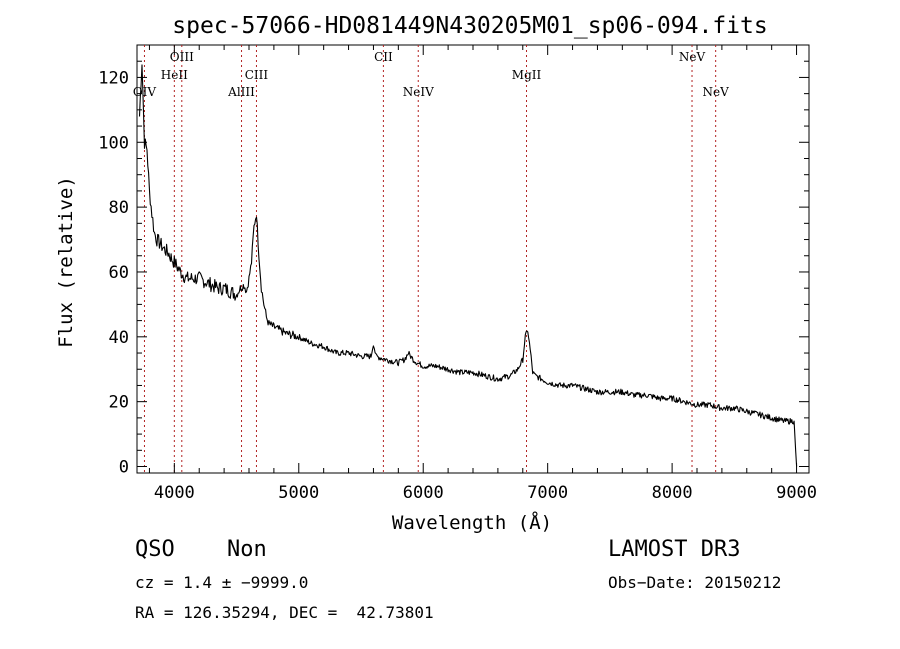 The height and width of the screenshot is (649, 900). I want to click on coordinates: RA = 126.35294, DEC = 42.73801, so click(284, 612).